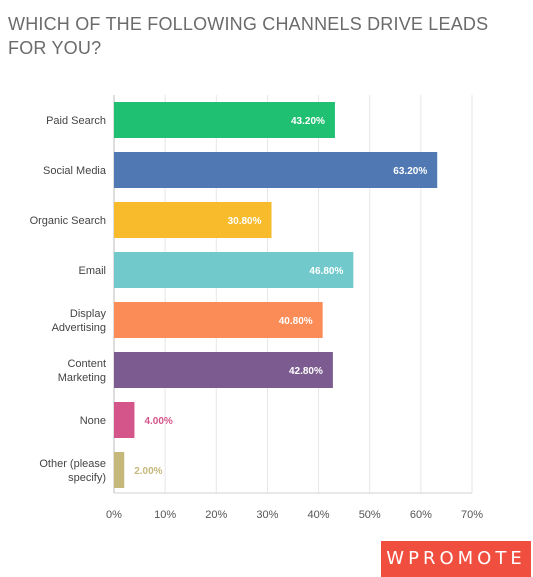 The height and width of the screenshot is (577, 533). I want to click on x-tick-label: 60%, so click(421, 515).